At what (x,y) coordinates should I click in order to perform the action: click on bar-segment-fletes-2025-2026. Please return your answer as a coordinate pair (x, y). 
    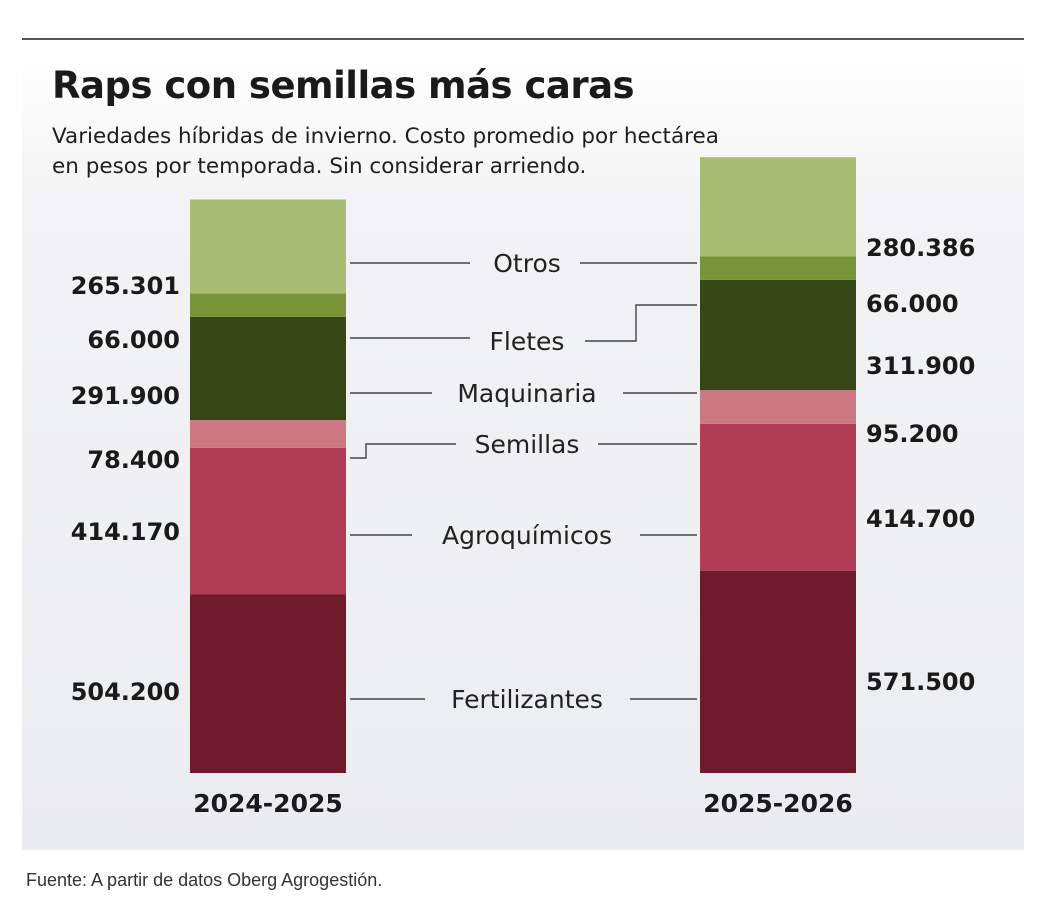
    Looking at the image, I should click on (778, 268).